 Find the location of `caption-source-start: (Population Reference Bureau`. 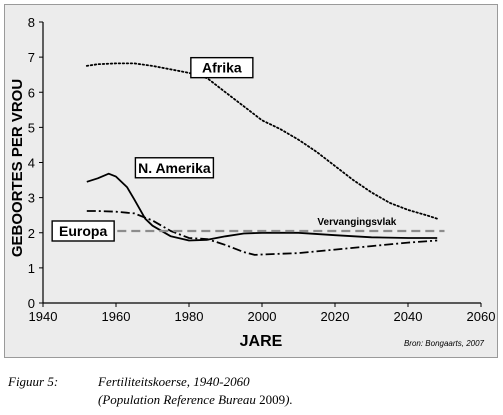

caption-source-start: (Population Reference Bureau is located at coordinates (177, 399).